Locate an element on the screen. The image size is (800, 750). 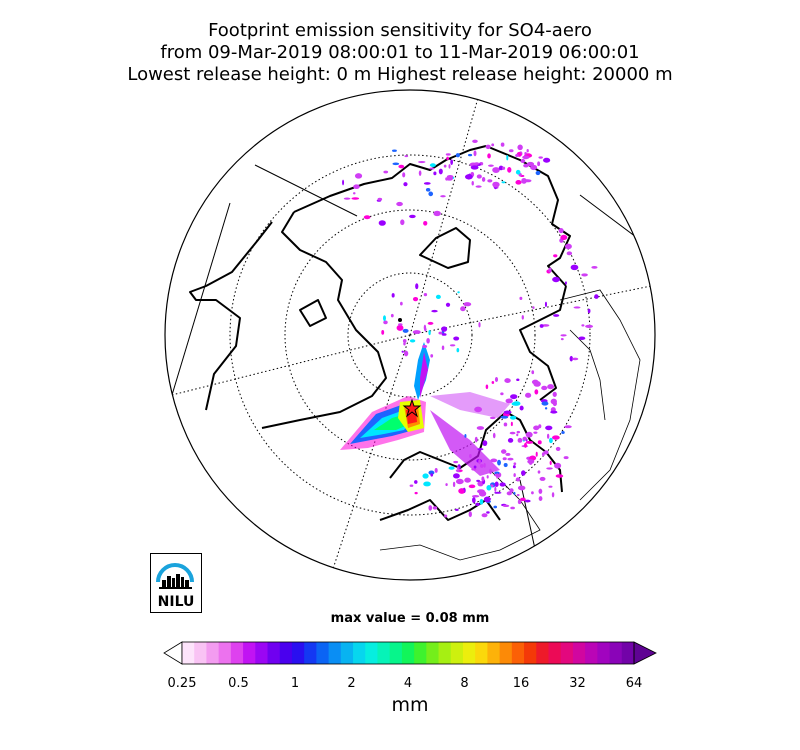
colorbar-tick-label: 0.5 is located at coordinates (238, 683).